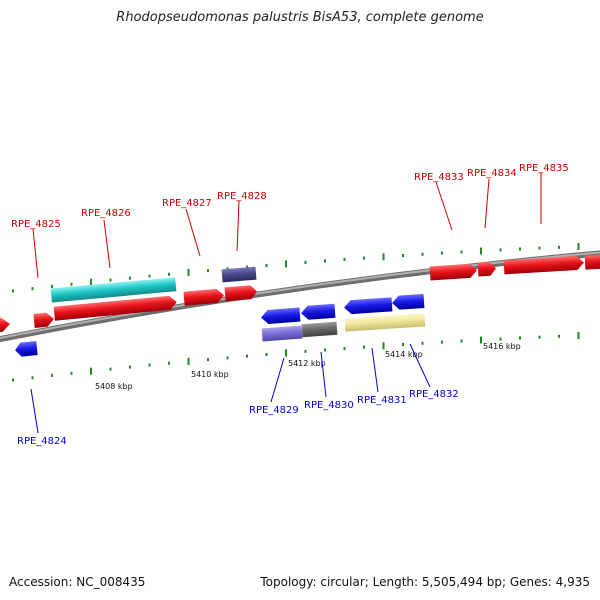 This screenshot has height=600, width=600. Describe the element at coordinates (114, 386) in the screenshot. I see `scale-label-5408: 5408 kbp` at that location.